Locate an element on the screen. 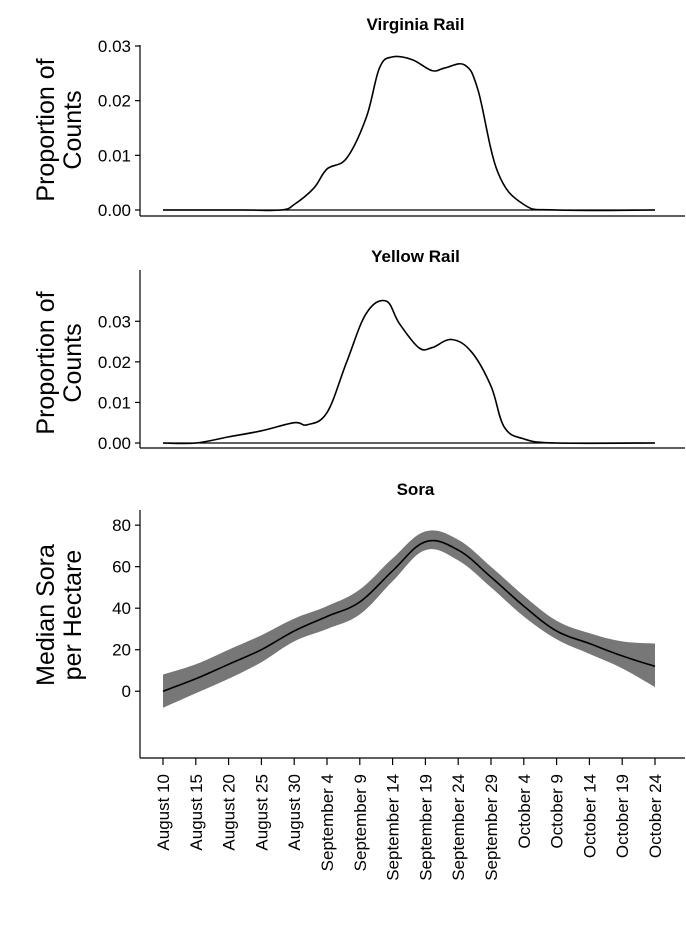  x-tick-label: October 4 is located at coordinates (524, 811).